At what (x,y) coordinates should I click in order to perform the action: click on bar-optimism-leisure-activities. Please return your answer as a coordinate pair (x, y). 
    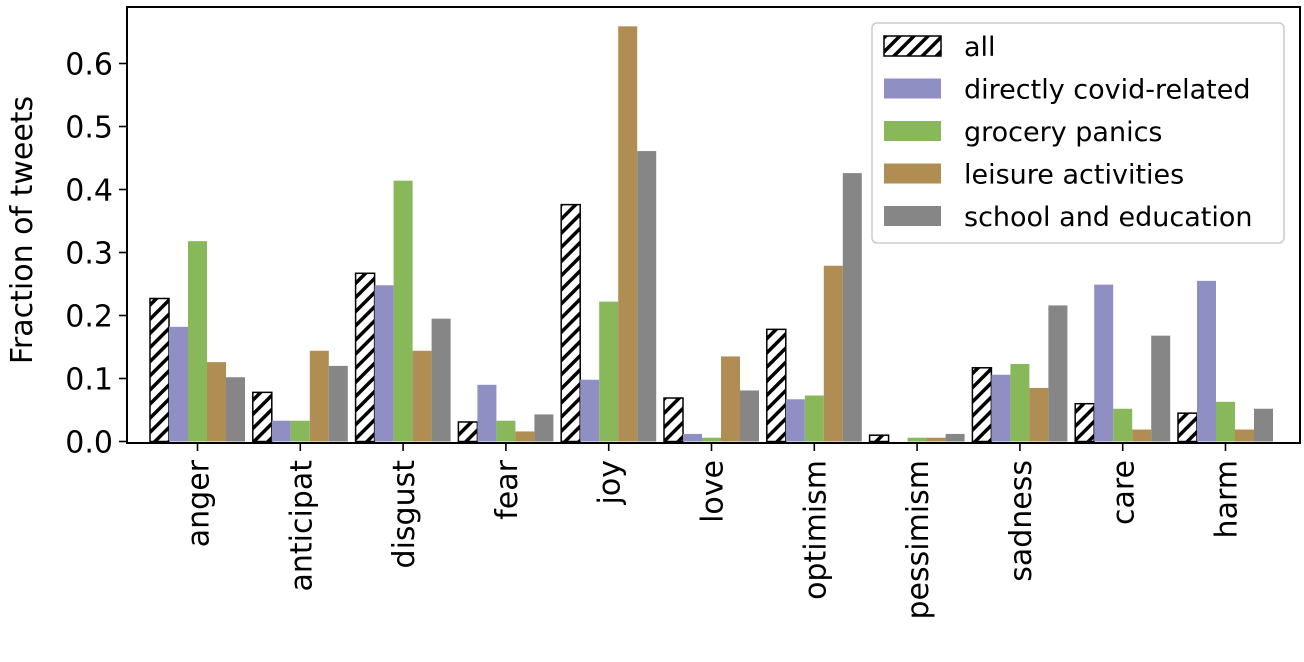
    Looking at the image, I should click on (833, 353).